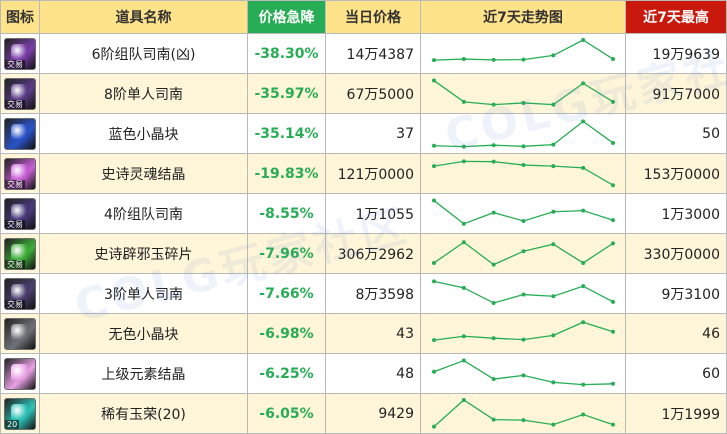  Describe the element at coordinates (373, 17) in the screenshot. I see `header-today-price: 当日价格` at that location.